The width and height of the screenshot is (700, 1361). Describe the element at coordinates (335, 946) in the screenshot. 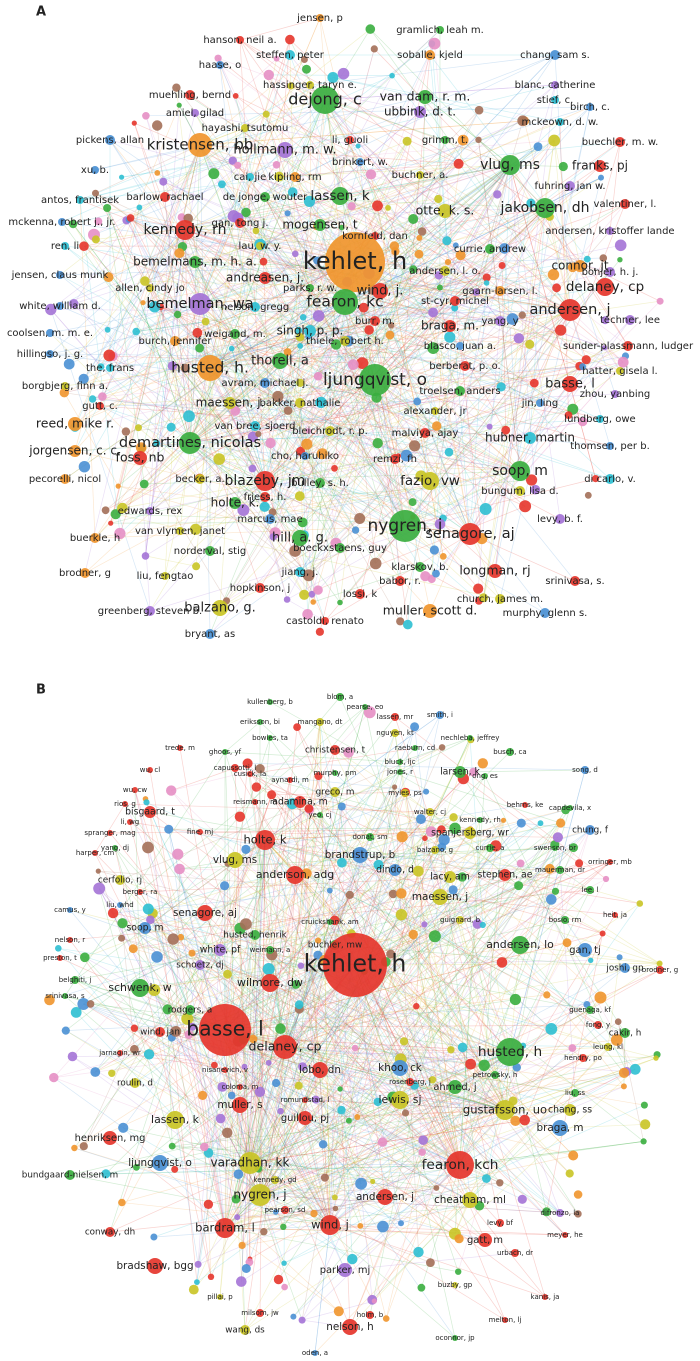

I see `node-label: buchler, mw` at that location.